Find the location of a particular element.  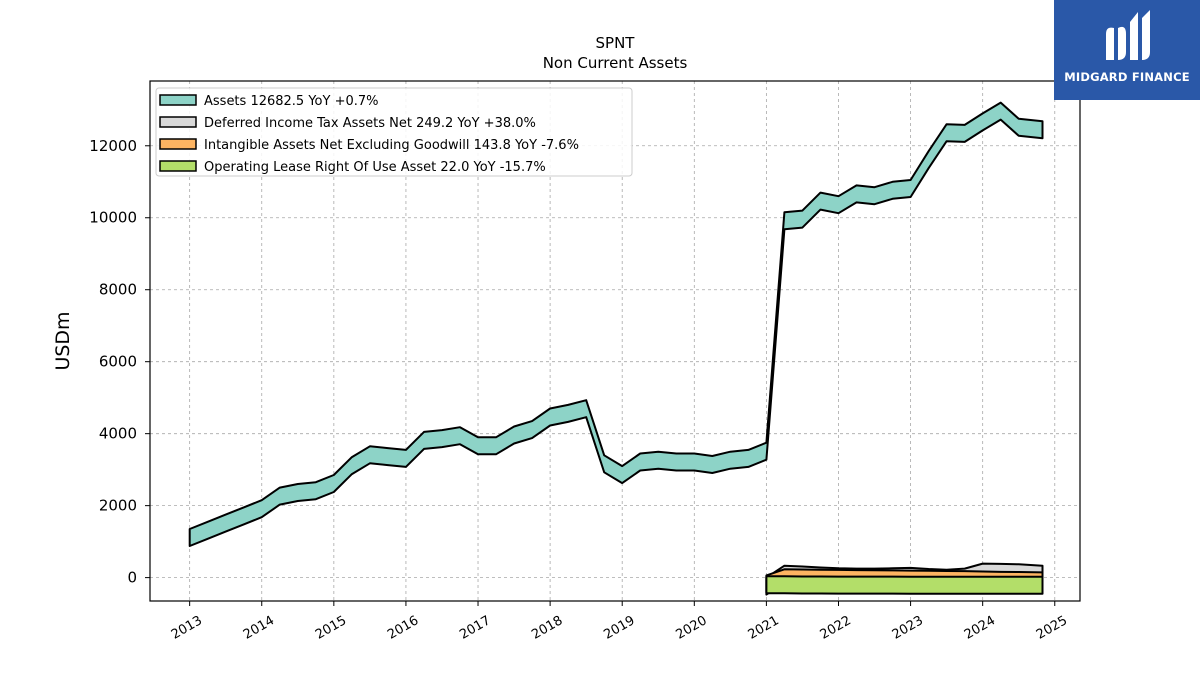

x-tick-label: 2021 is located at coordinates (764, 628).